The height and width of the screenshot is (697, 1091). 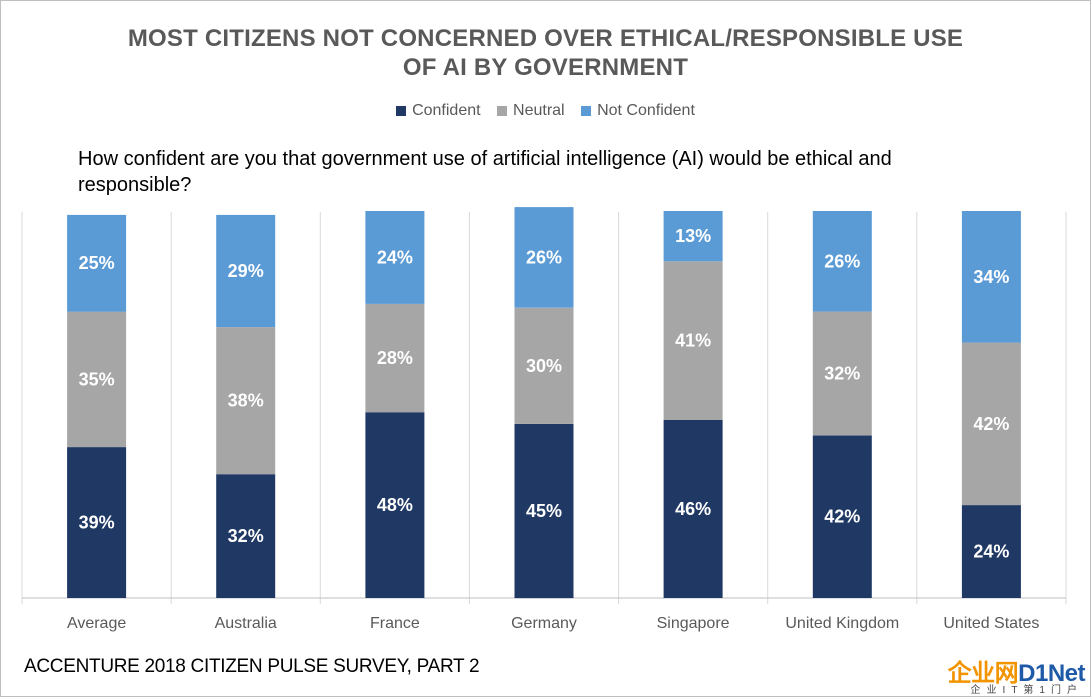 I want to click on bar-confident-australia, so click(x=246, y=536).